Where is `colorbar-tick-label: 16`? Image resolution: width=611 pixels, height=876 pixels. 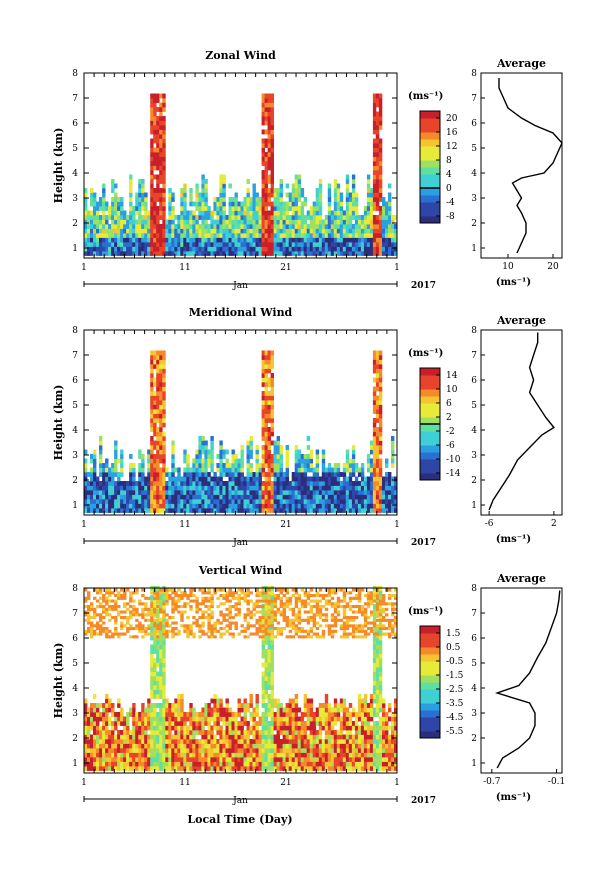 colorbar-tick-label: 16 is located at coordinates (452, 133).